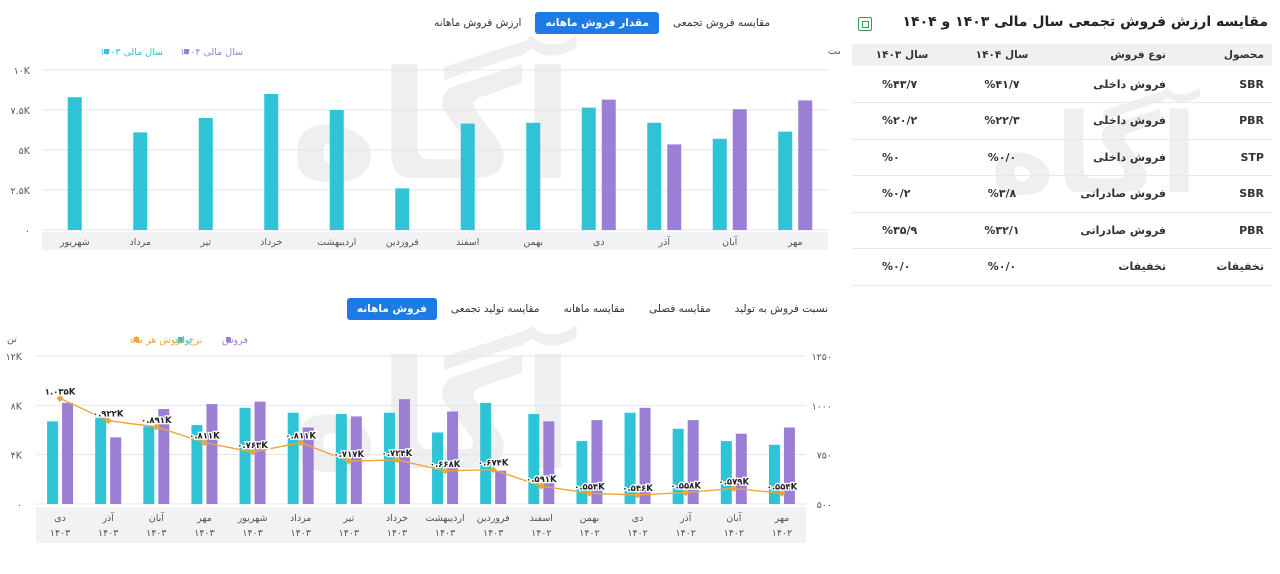 This screenshot has width=1280, height=574. I want to click on cell-year-1404: %۴۱/۷, so click(1002, 84).